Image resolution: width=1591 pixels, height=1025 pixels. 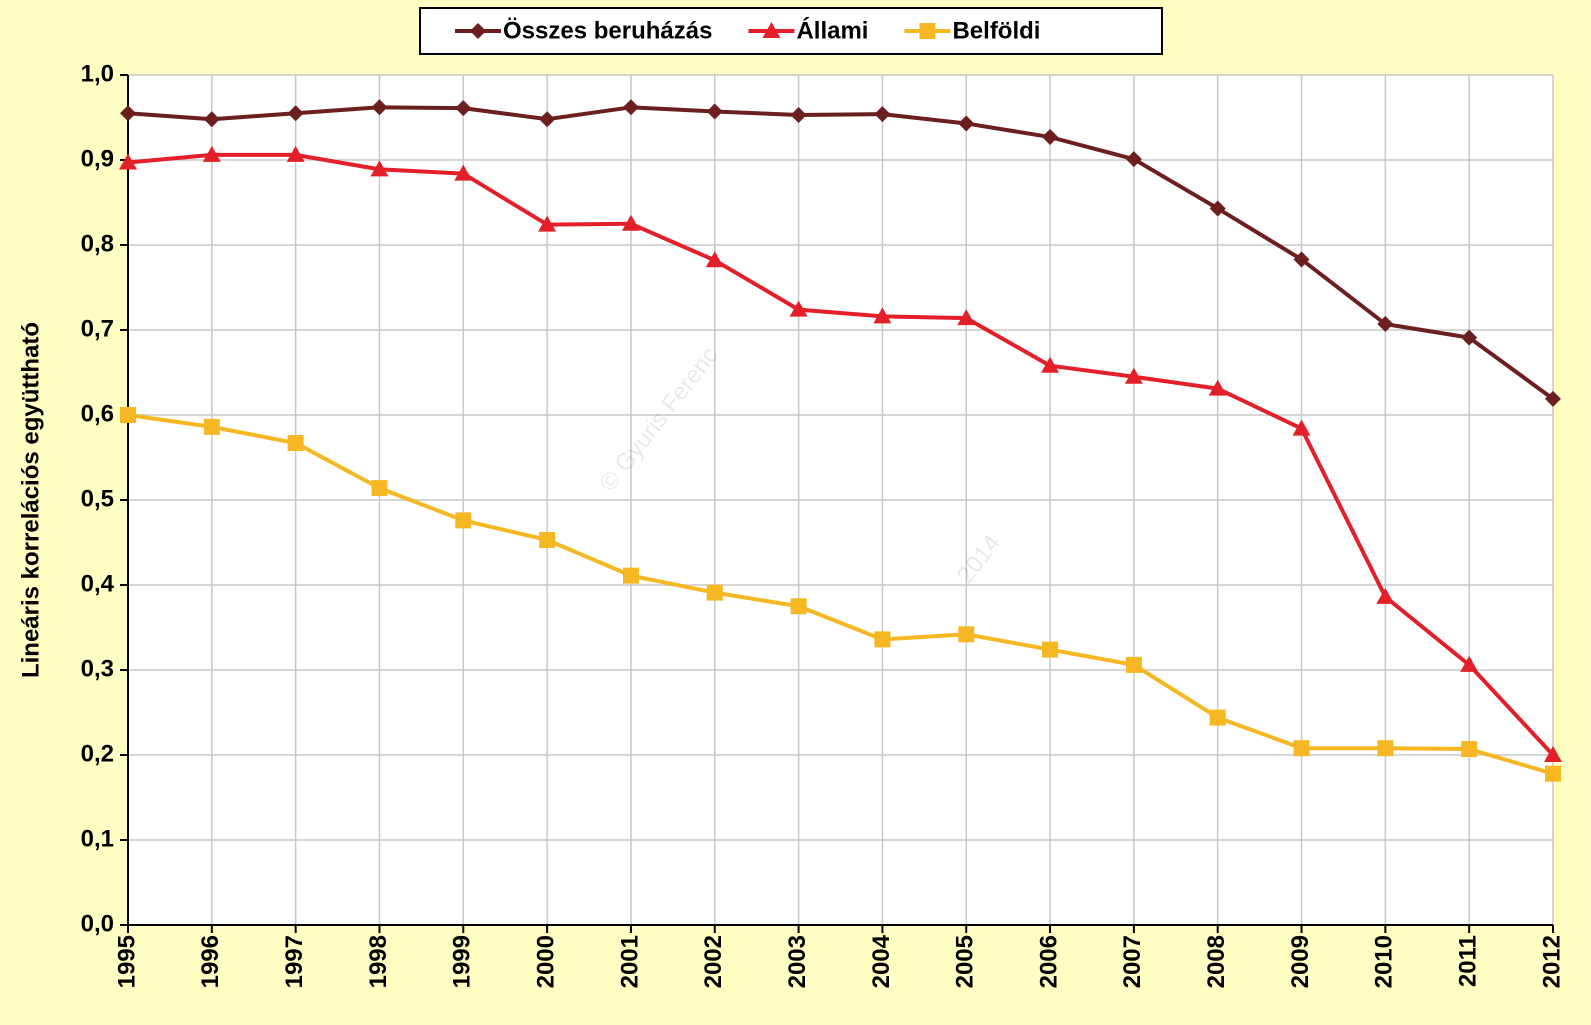 What do you see at coordinates (98, 583) in the screenshot?
I see `y-tick-label: 0,4` at bounding box center [98, 583].